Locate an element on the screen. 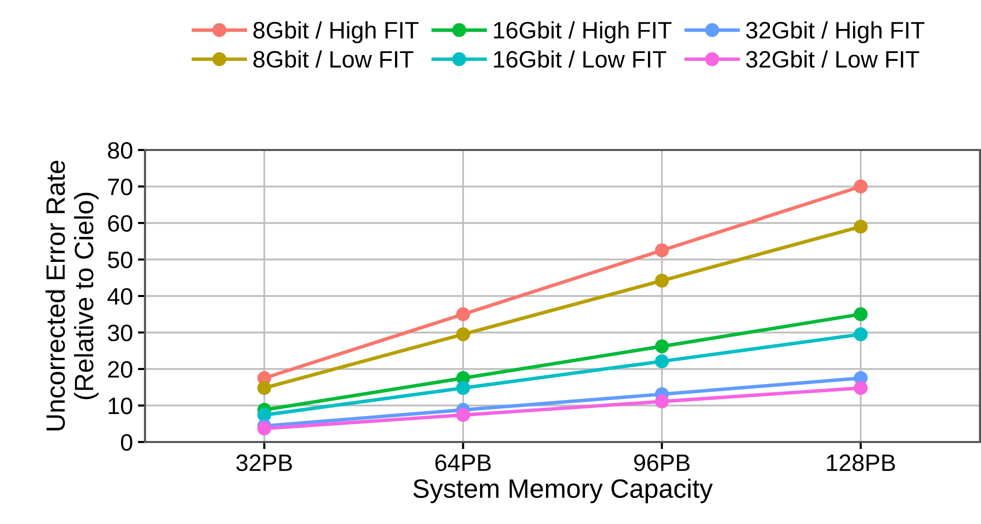 This screenshot has height=524, width=981. x-tick-label: 64PB is located at coordinates (463, 463).